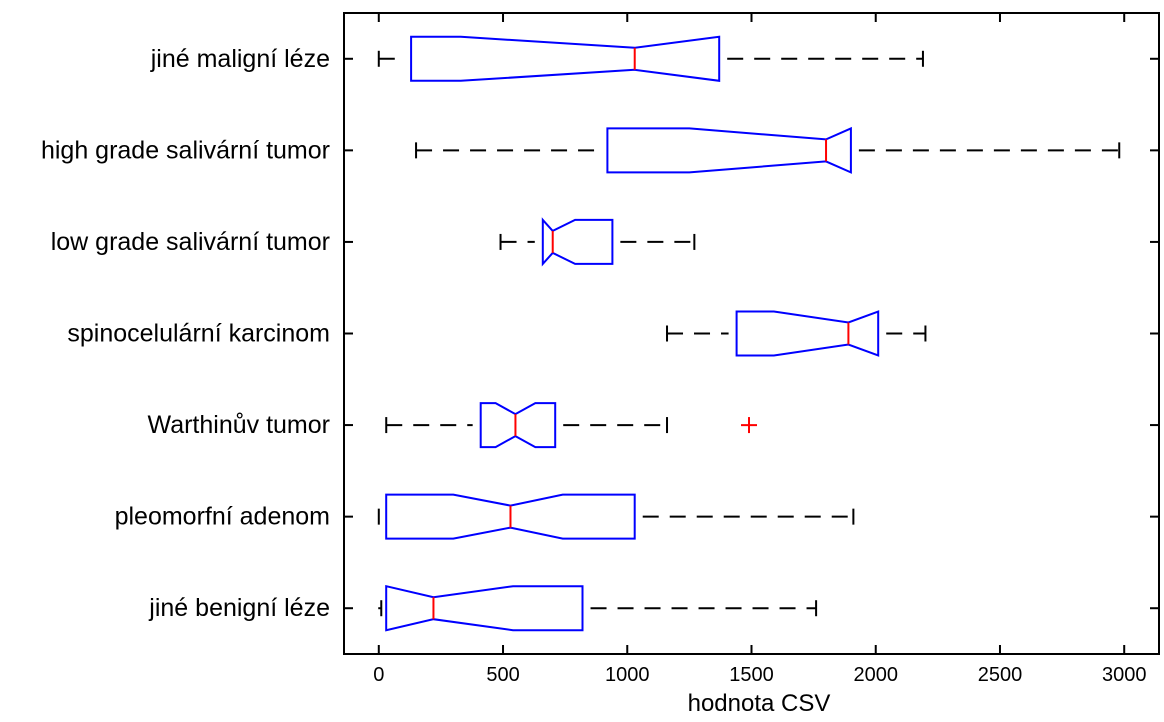  What do you see at coordinates (751, 675) in the screenshot?
I see `x-tick-label: 1500` at bounding box center [751, 675].